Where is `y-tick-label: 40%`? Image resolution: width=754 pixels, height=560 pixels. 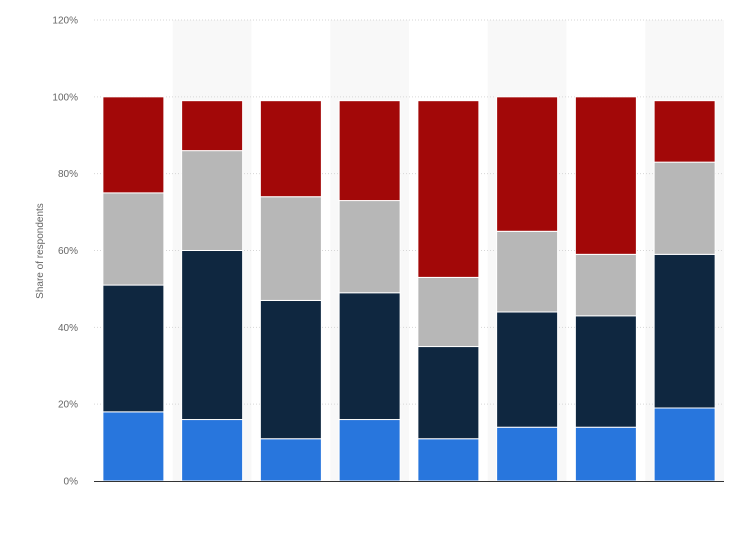
y-tick-label: 40% is located at coordinates (68, 328).